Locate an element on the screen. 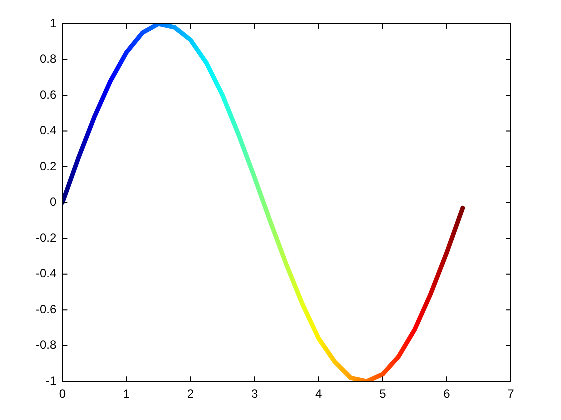 Image resolution: width=561 pixels, height=420 pixels. x-tick-label: 6 is located at coordinates (447, 394).